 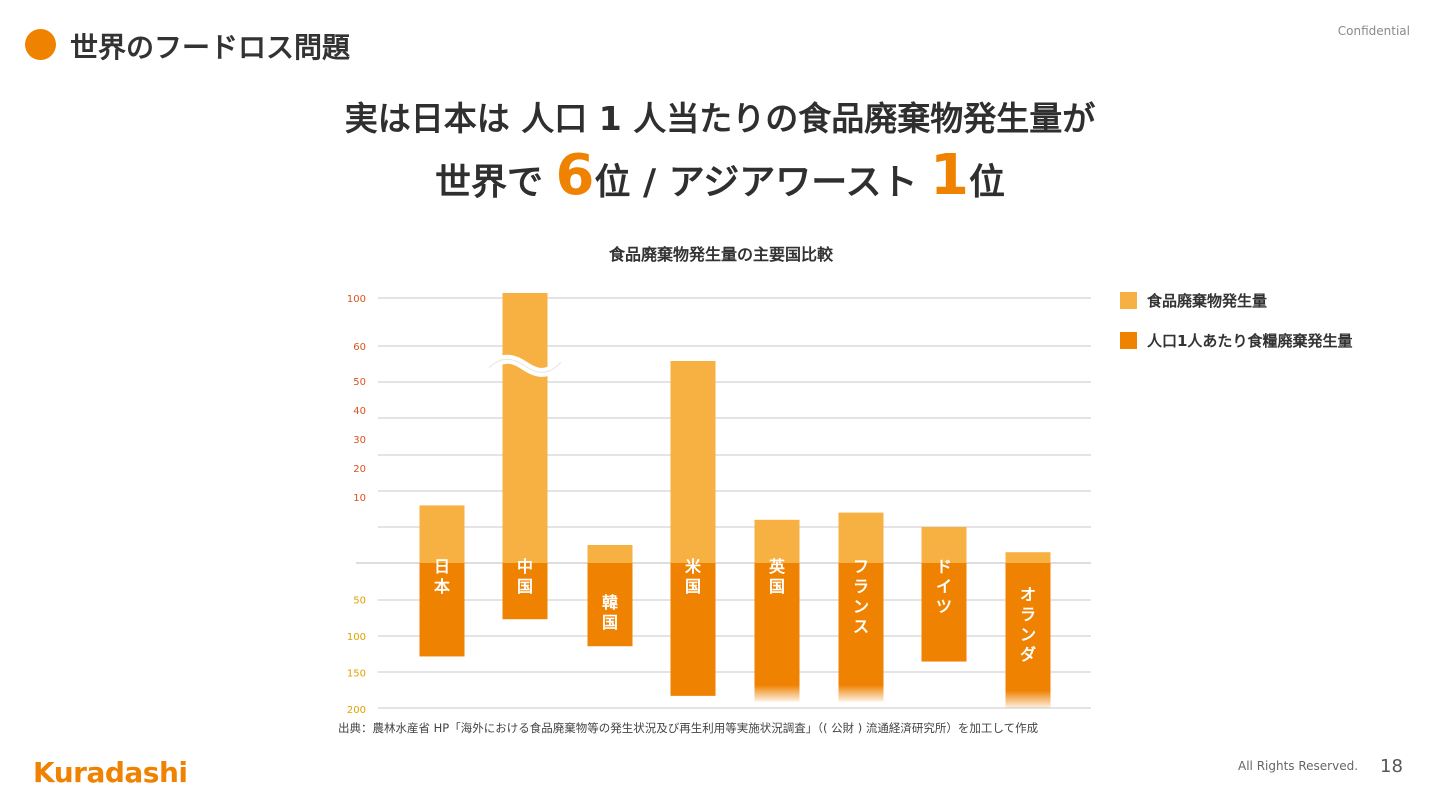 I want to click on y-tick-label-upper: 10, so click(x=359, y=498).